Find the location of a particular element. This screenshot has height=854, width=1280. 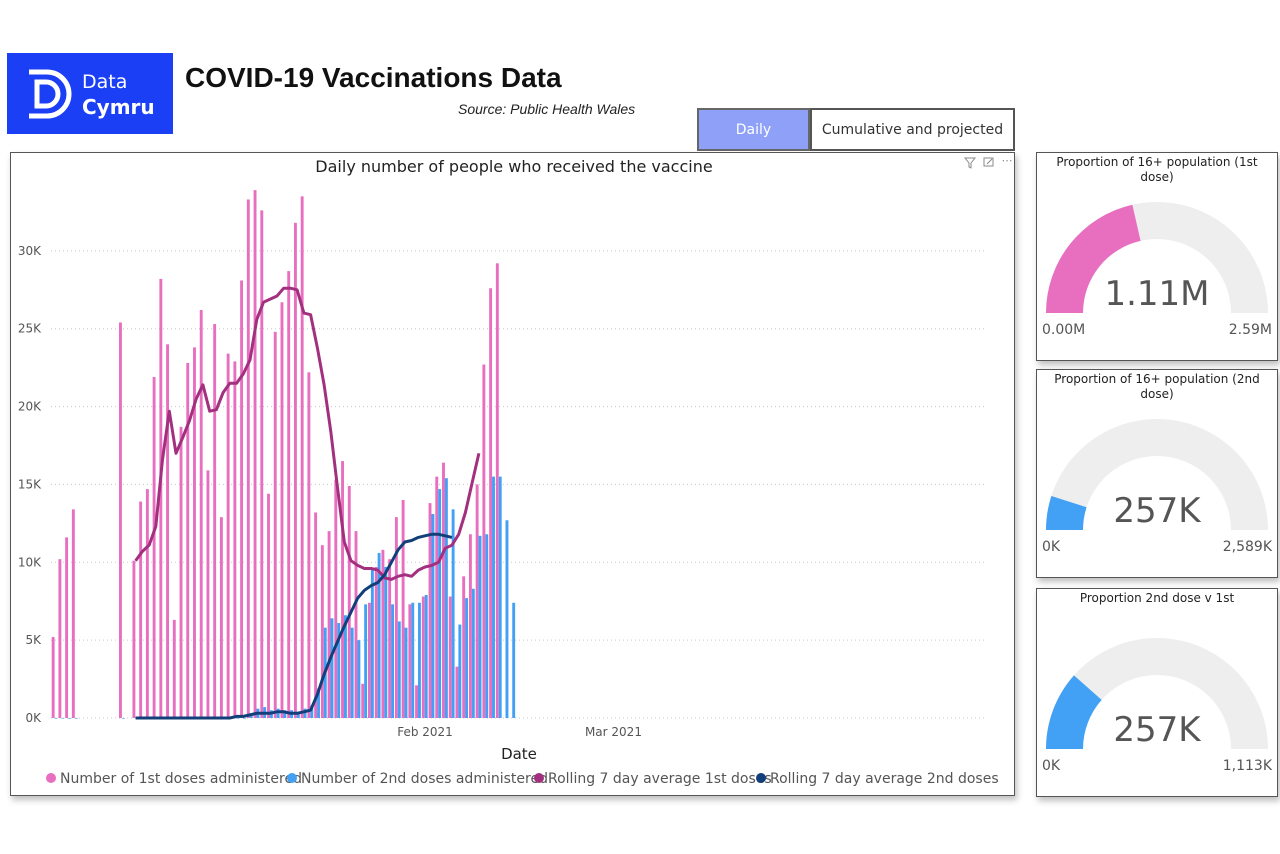

tab-daily: Daily is located at coordinates (753, 129).